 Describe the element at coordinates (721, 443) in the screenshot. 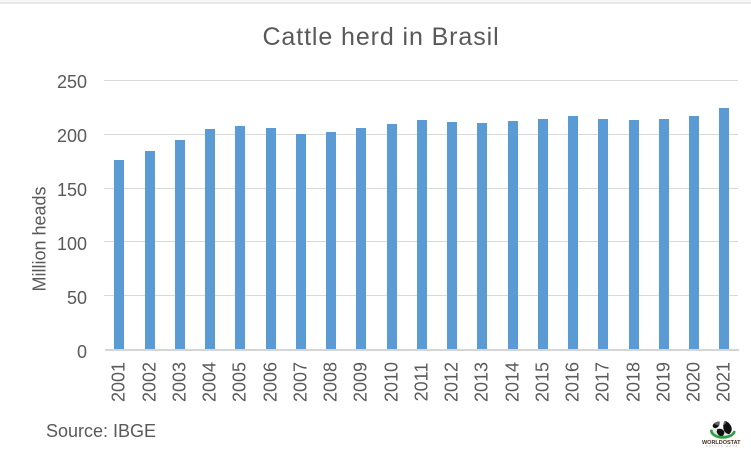

I see `svg-text: WORLDOSTAT` at that location.